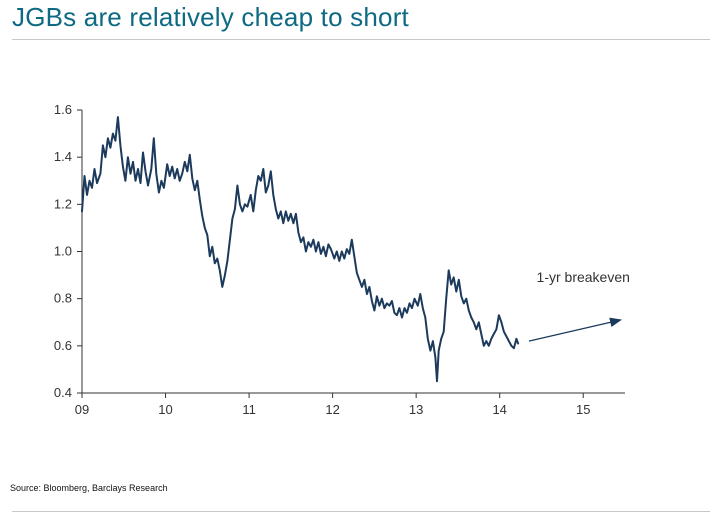 Image resolution: width=720 pixels, height=519 pixels. I want to click on y-tick-label: 0.6, so click(63, 345).